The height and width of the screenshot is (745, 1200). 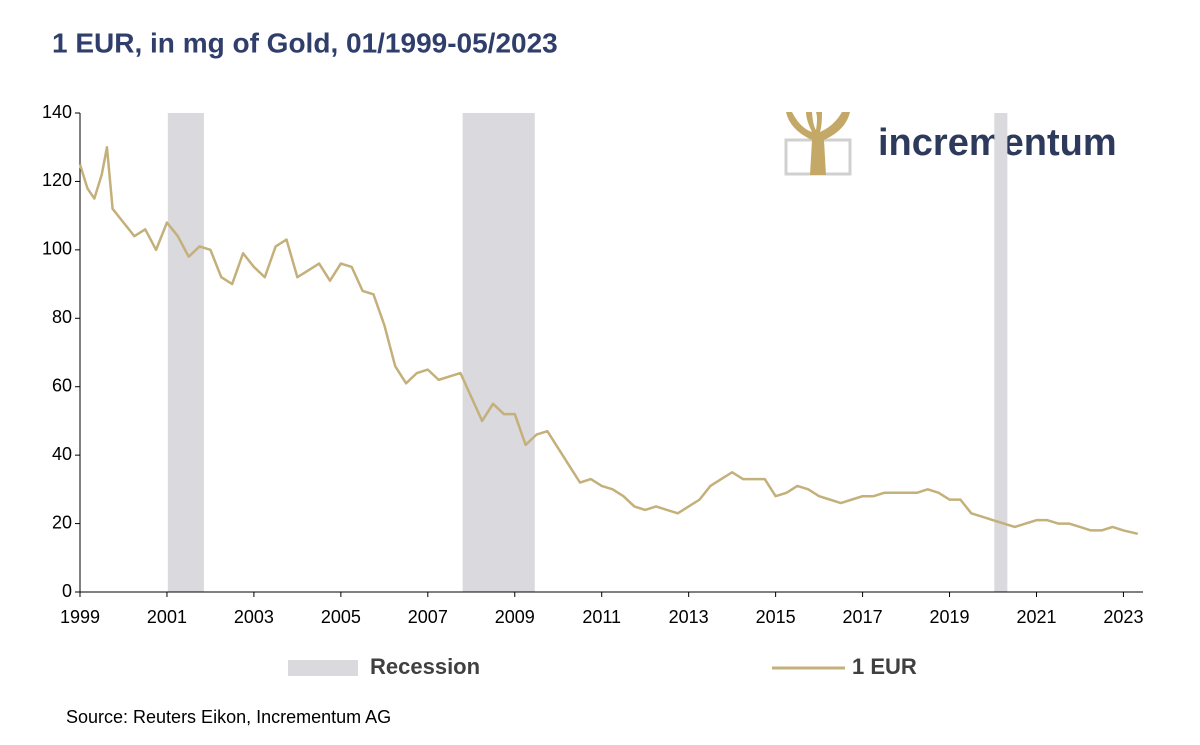 I want to click on x-tick-label: 2009, so click(x=515, y=617).